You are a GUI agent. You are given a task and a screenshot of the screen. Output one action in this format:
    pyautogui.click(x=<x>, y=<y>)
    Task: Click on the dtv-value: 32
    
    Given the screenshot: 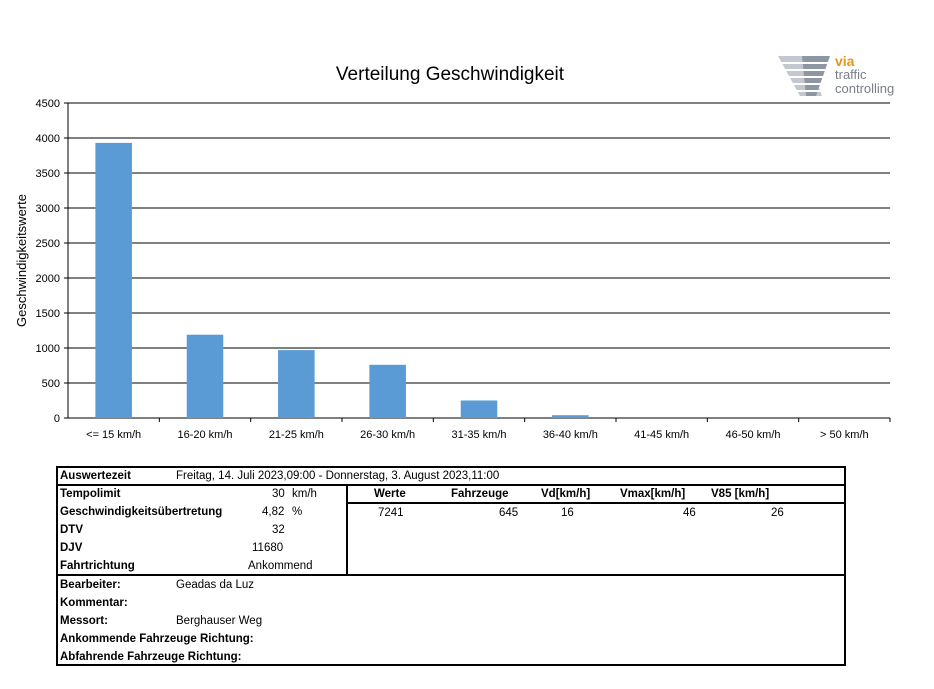 What is the action you would take?
    pyautogui.click(x=278, y=530)
    